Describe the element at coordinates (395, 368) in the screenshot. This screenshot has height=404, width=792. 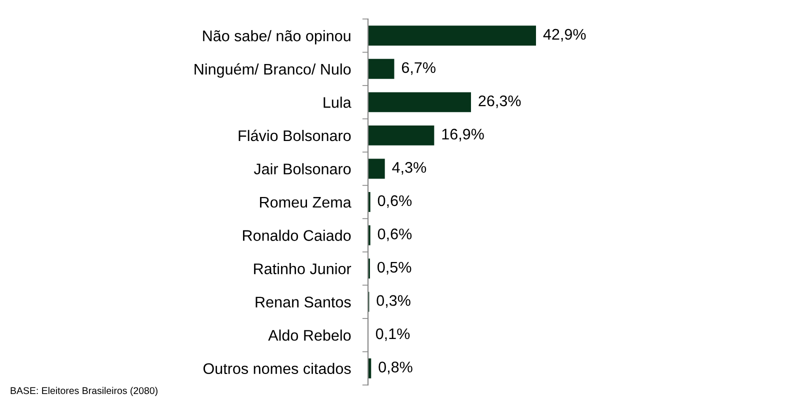
I see `data-label: 0,8%` at that location.